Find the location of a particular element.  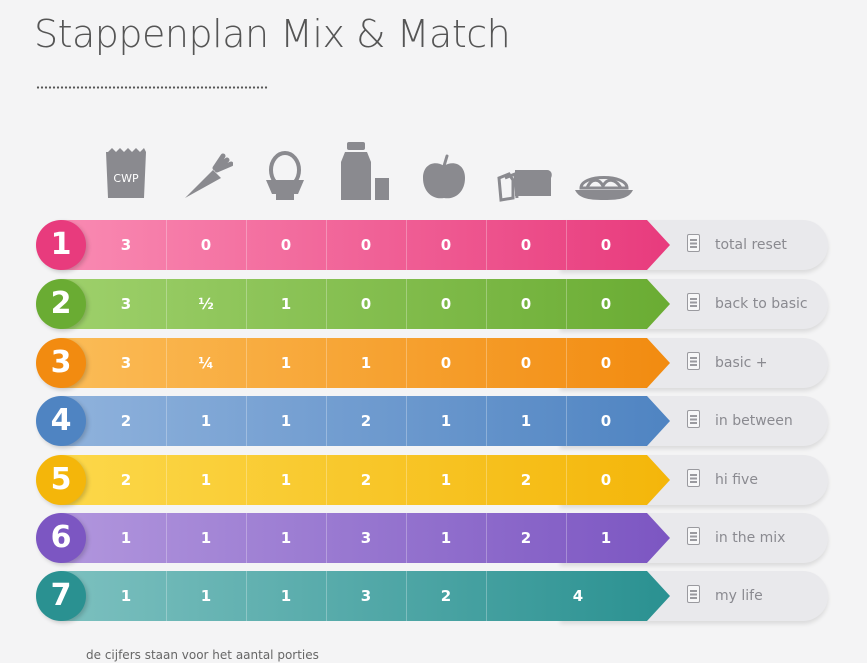

level-number-badge: 2 is located at coordinates (61, 304).